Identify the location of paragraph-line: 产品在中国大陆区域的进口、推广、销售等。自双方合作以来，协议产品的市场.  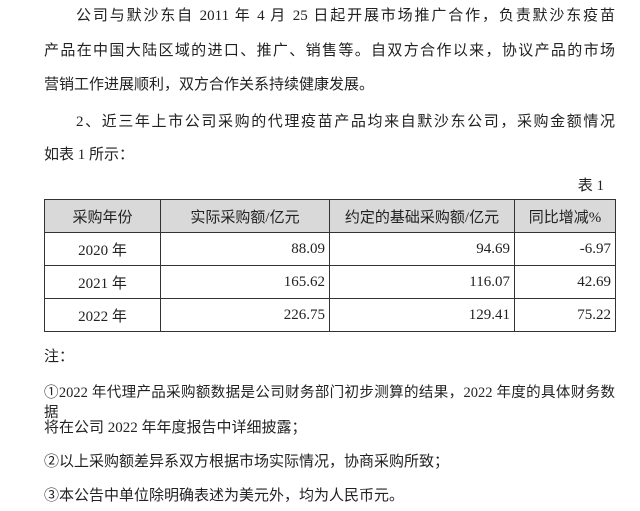
(329, 51).